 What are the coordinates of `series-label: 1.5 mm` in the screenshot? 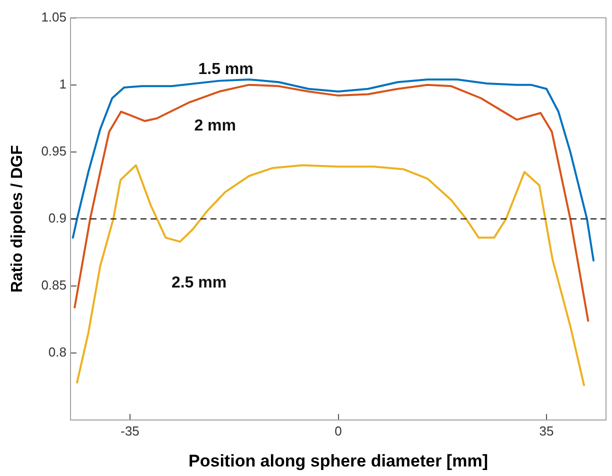 It's located at (226, 69).